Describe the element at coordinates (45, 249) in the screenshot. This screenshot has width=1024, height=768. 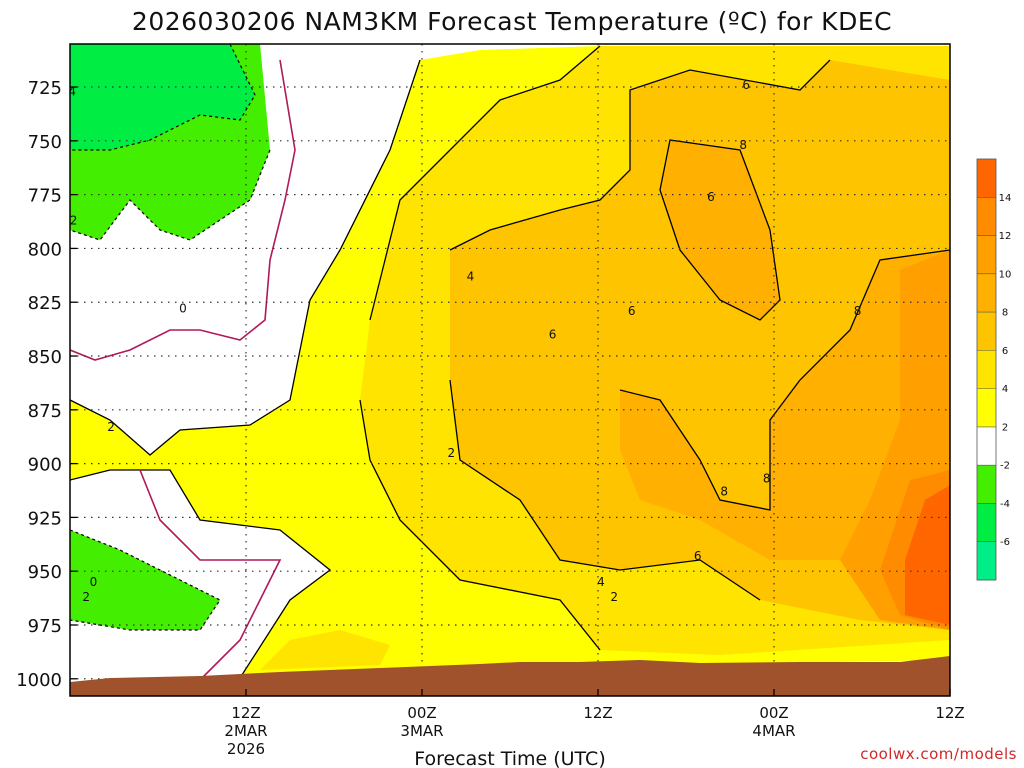
I see `y-tick-label: 800` at that location.